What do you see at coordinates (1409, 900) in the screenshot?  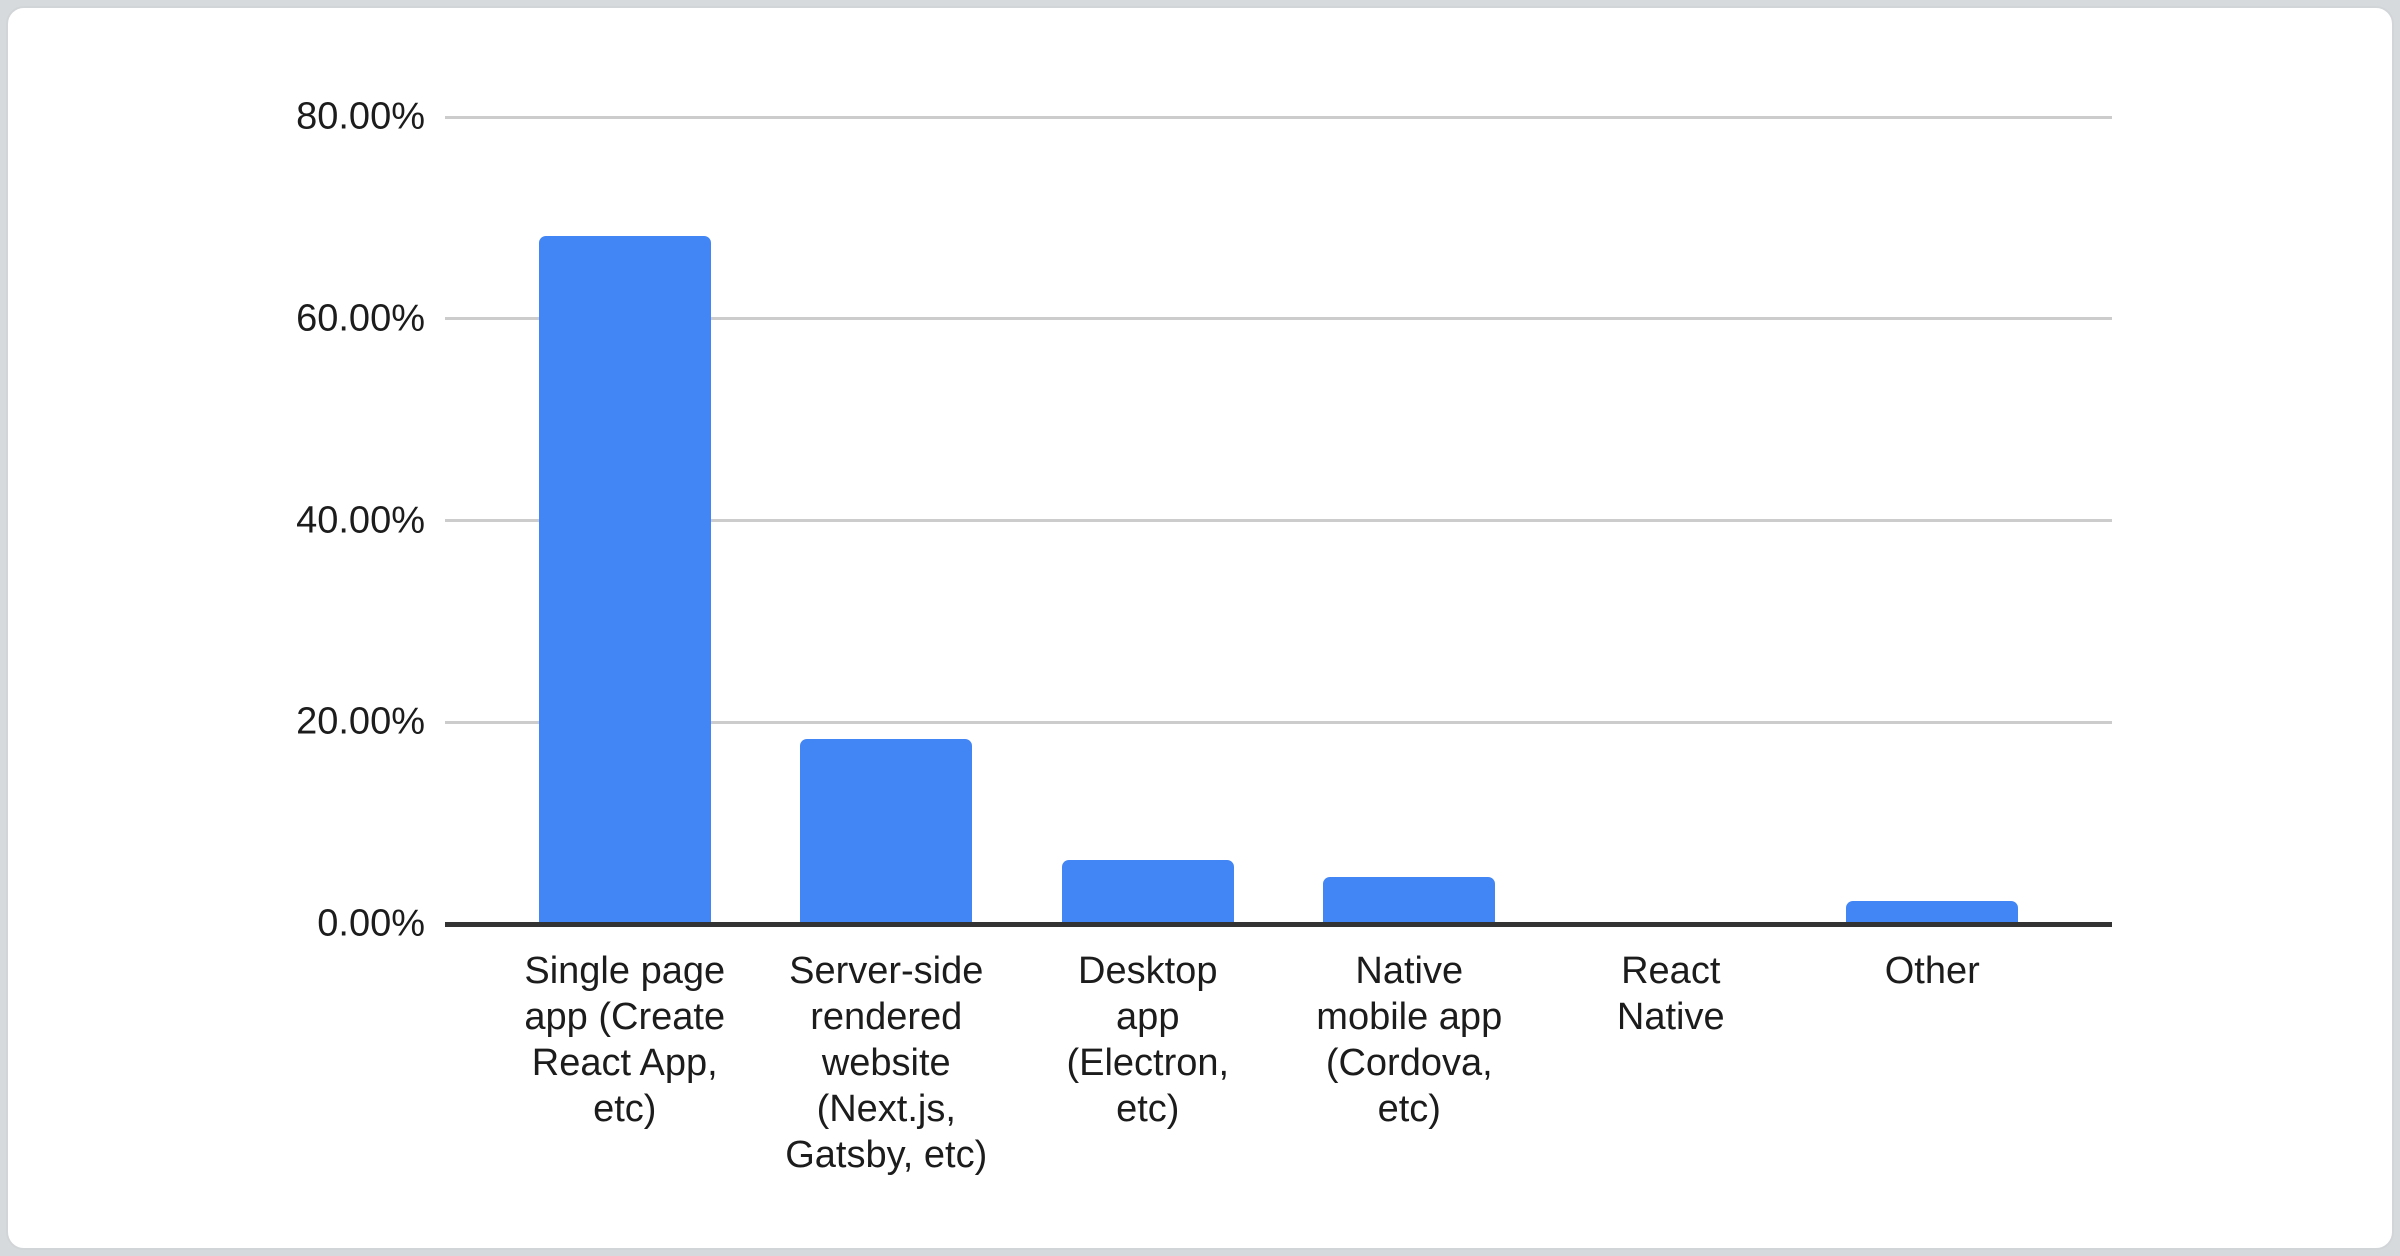 I see `bar-native-mobile-app` at bounding box center [1409, 900].